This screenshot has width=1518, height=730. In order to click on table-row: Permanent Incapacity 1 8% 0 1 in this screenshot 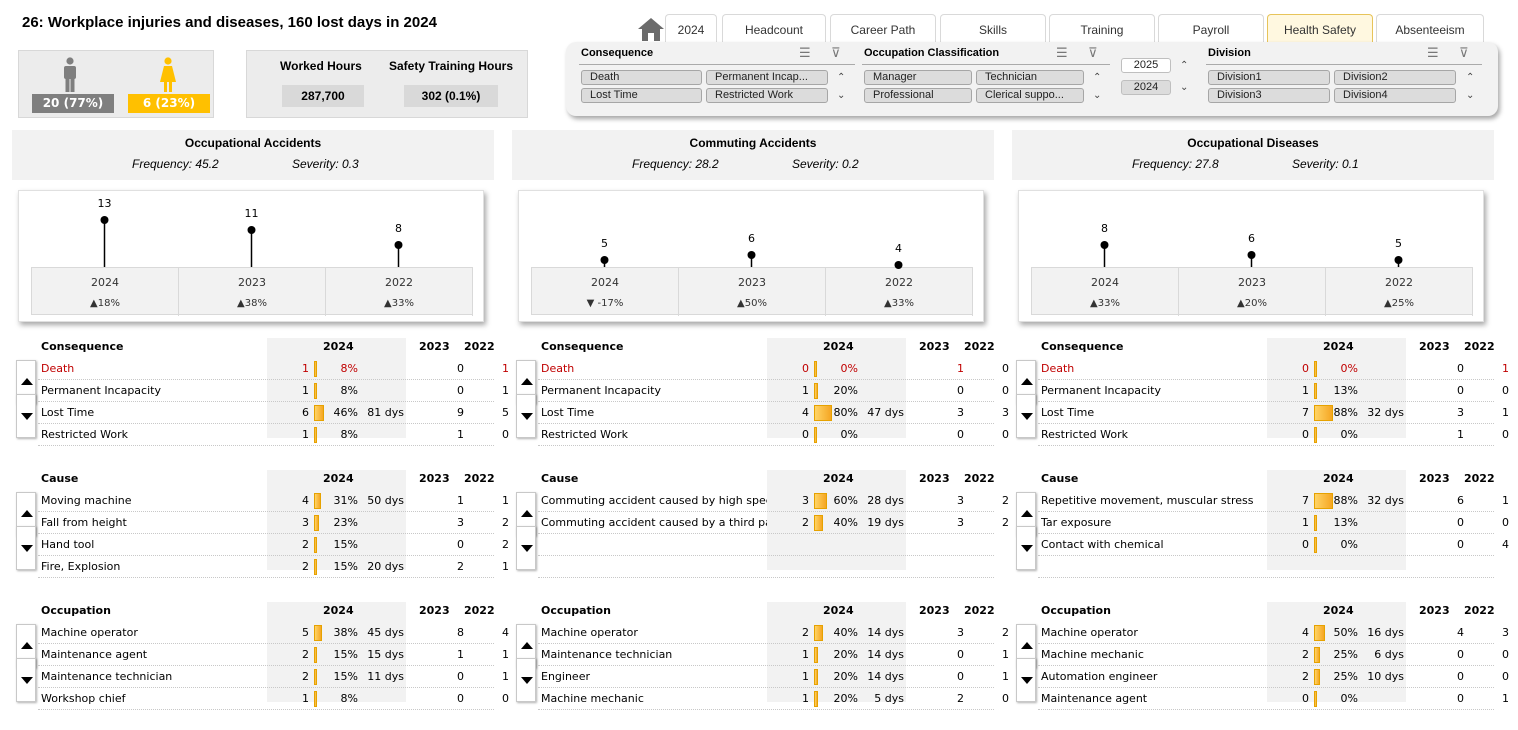, I will do `click(273, 391)`.